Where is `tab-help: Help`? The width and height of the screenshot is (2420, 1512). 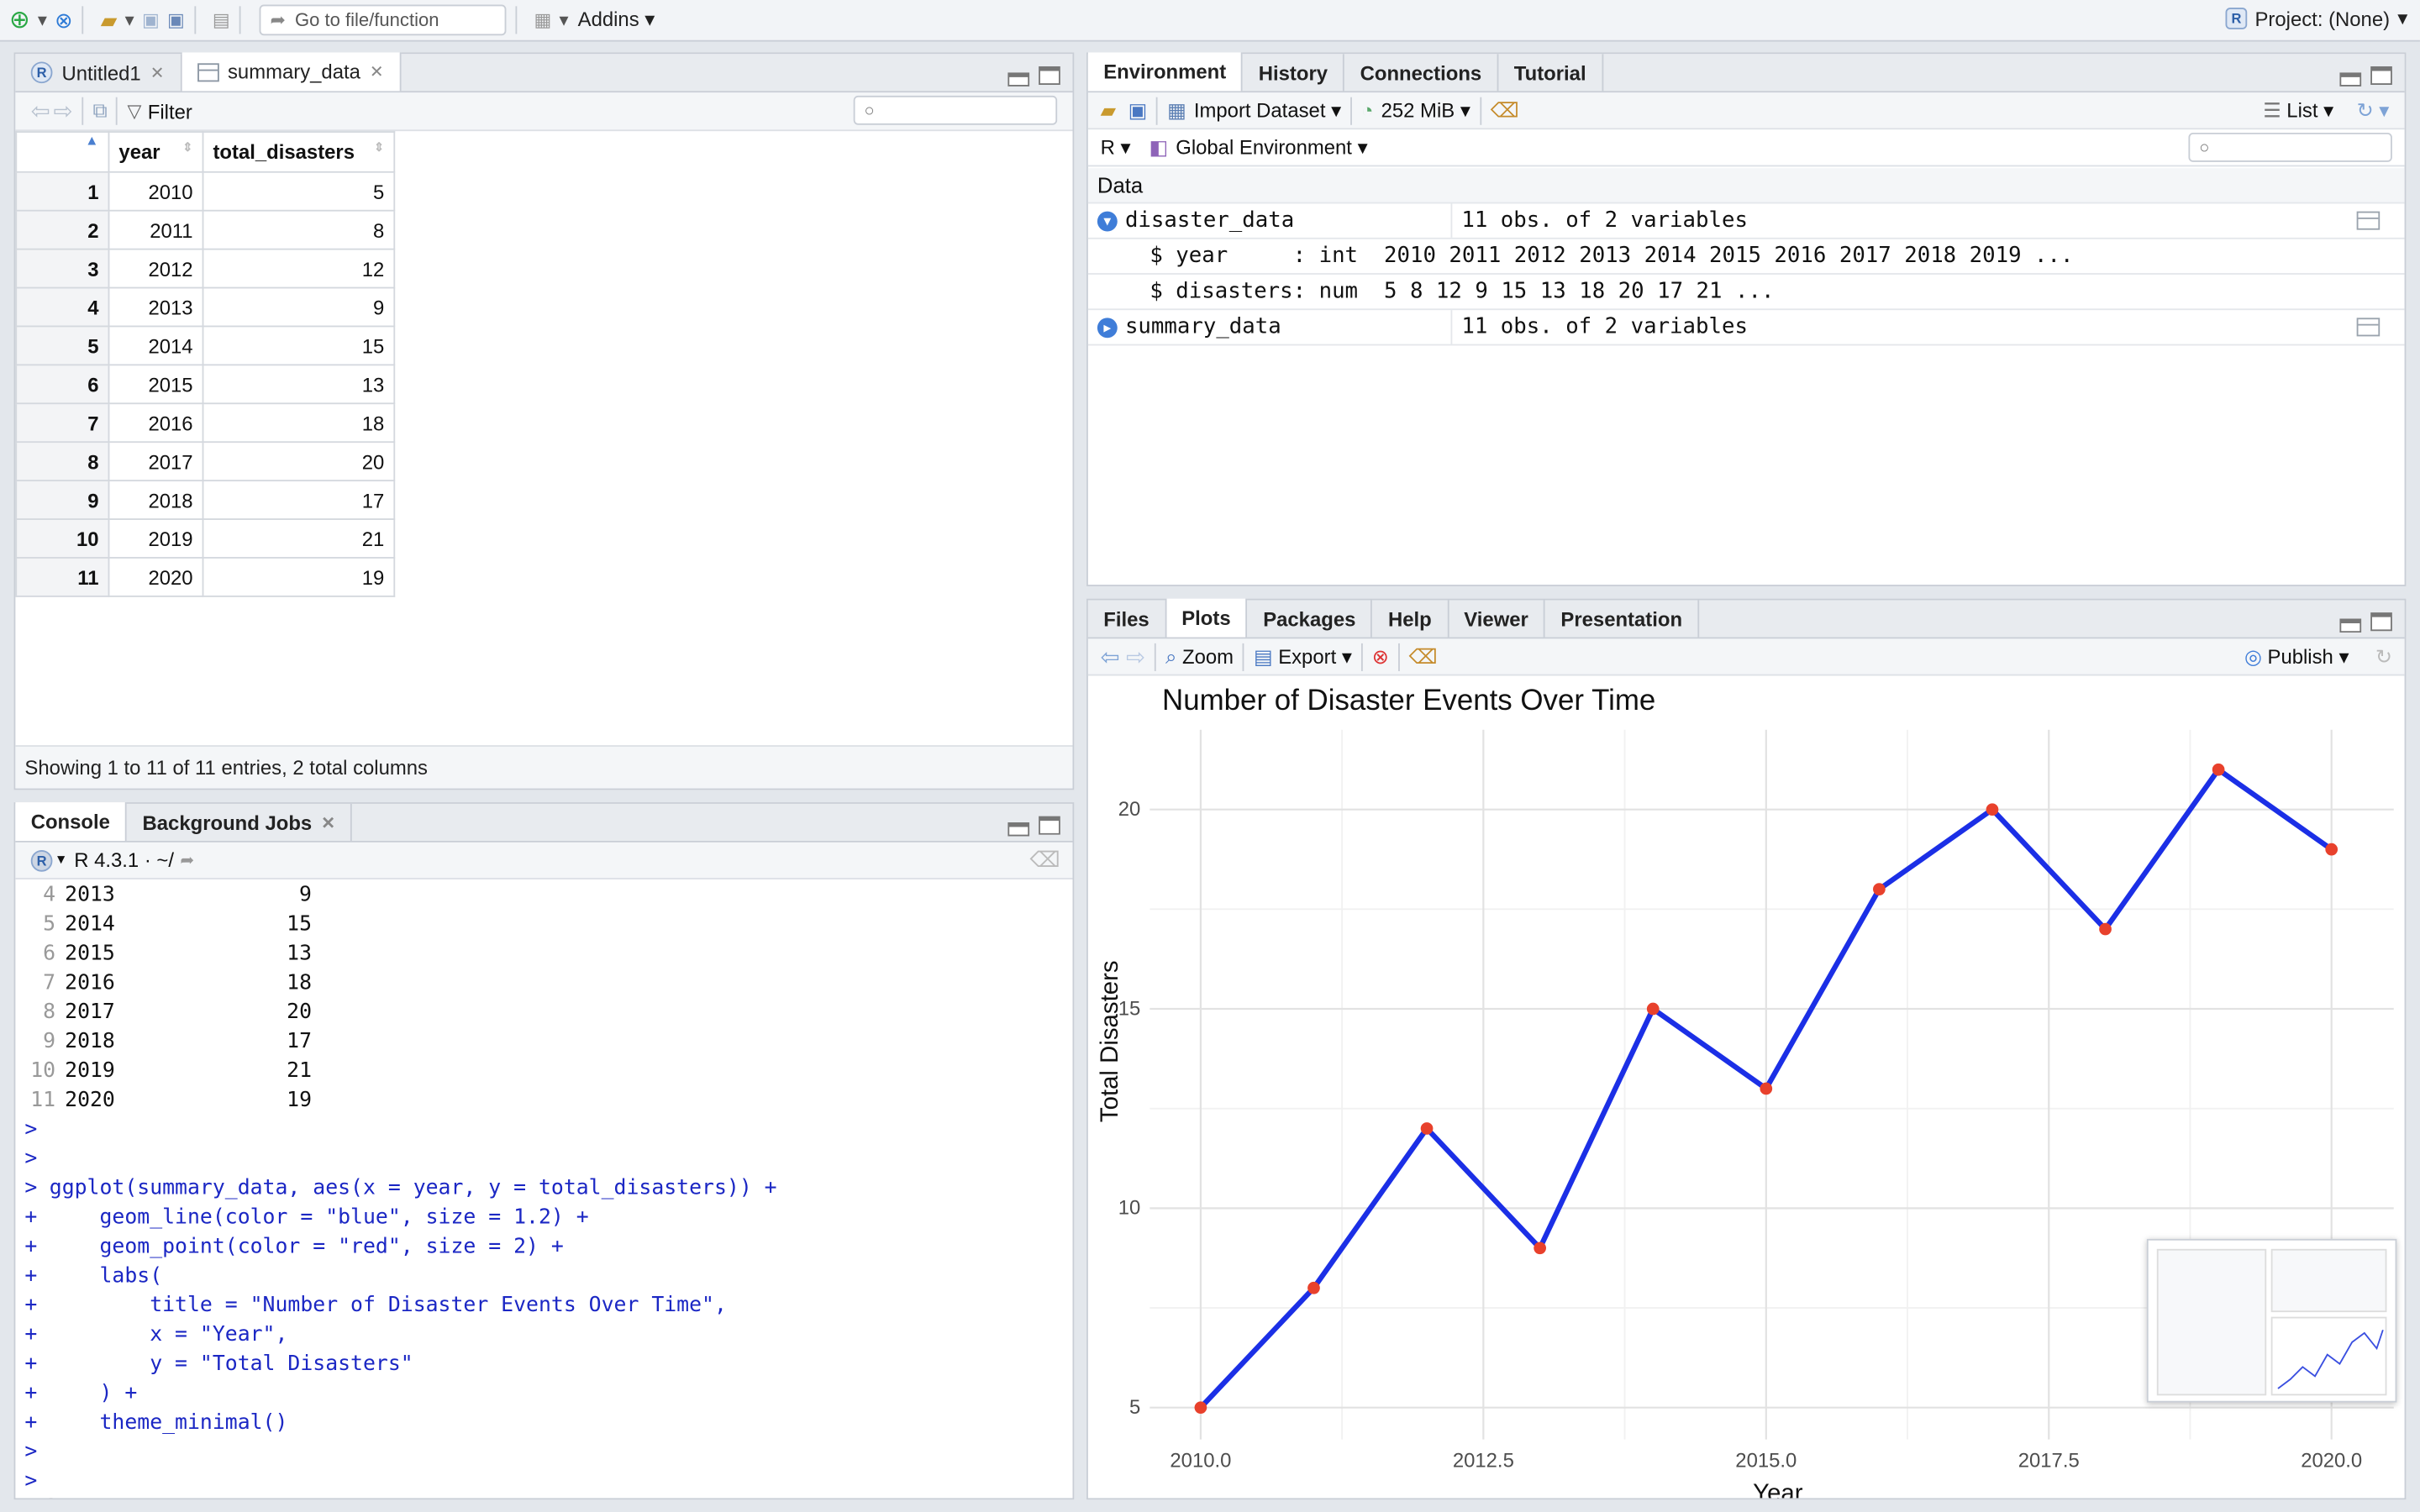 tab-help: Help is located at coordinates (1411, 619).